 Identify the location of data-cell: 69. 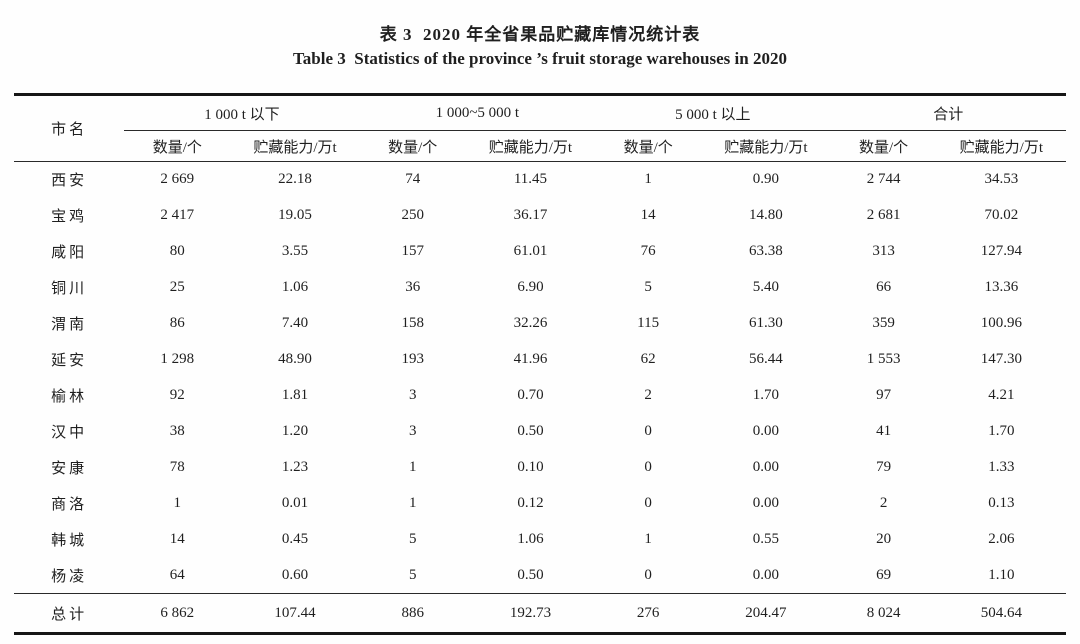
(884, 574).